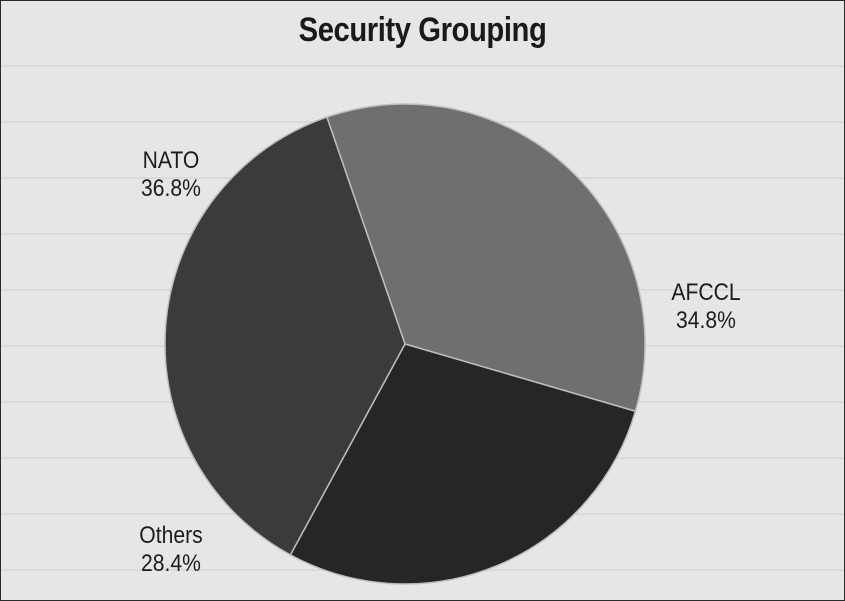 The height and width of the screenshot is (601, 845). Describe the element at coordinates (422, 66) in the screenshot. I see `background-rule` at that location.